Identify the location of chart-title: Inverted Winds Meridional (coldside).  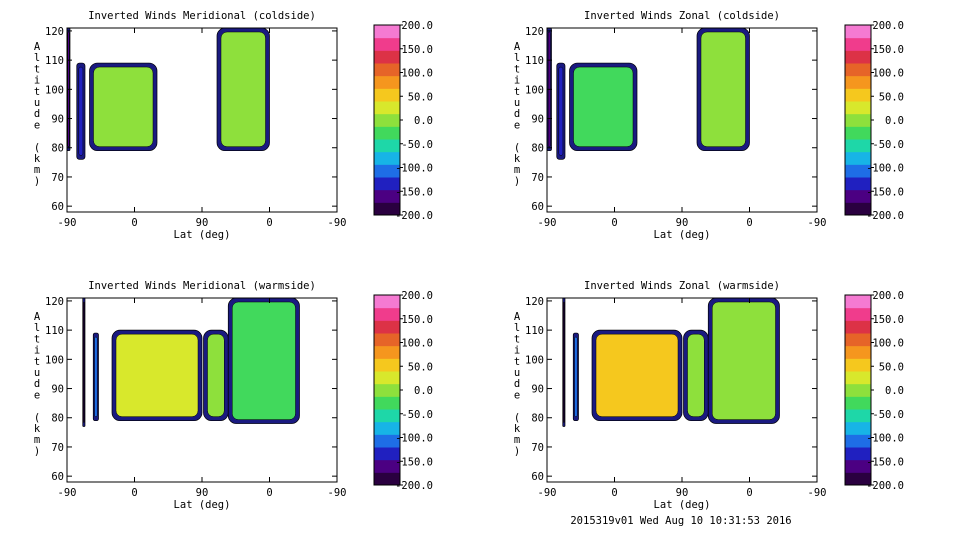
(202, 16).